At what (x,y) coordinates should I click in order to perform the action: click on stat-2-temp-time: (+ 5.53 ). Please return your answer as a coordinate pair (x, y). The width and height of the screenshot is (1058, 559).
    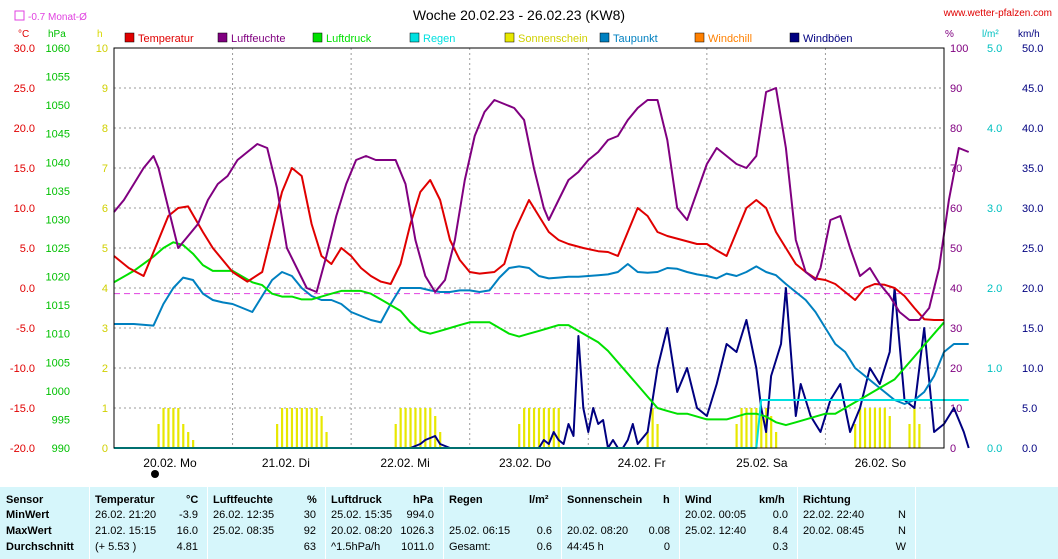
    Looking at the image, I should click on (116, 547).